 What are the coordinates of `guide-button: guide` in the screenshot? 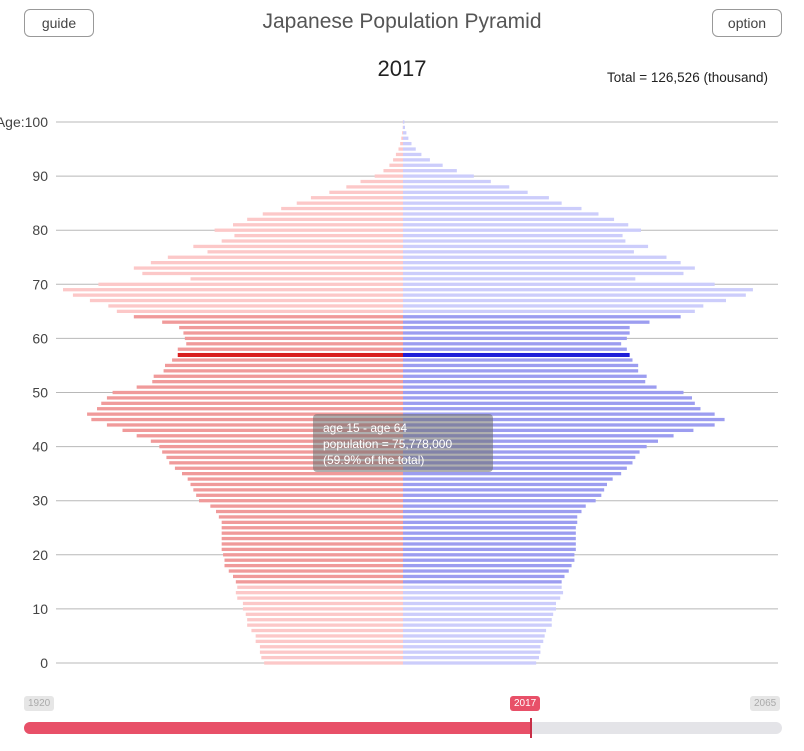 It's located at (59, 23).